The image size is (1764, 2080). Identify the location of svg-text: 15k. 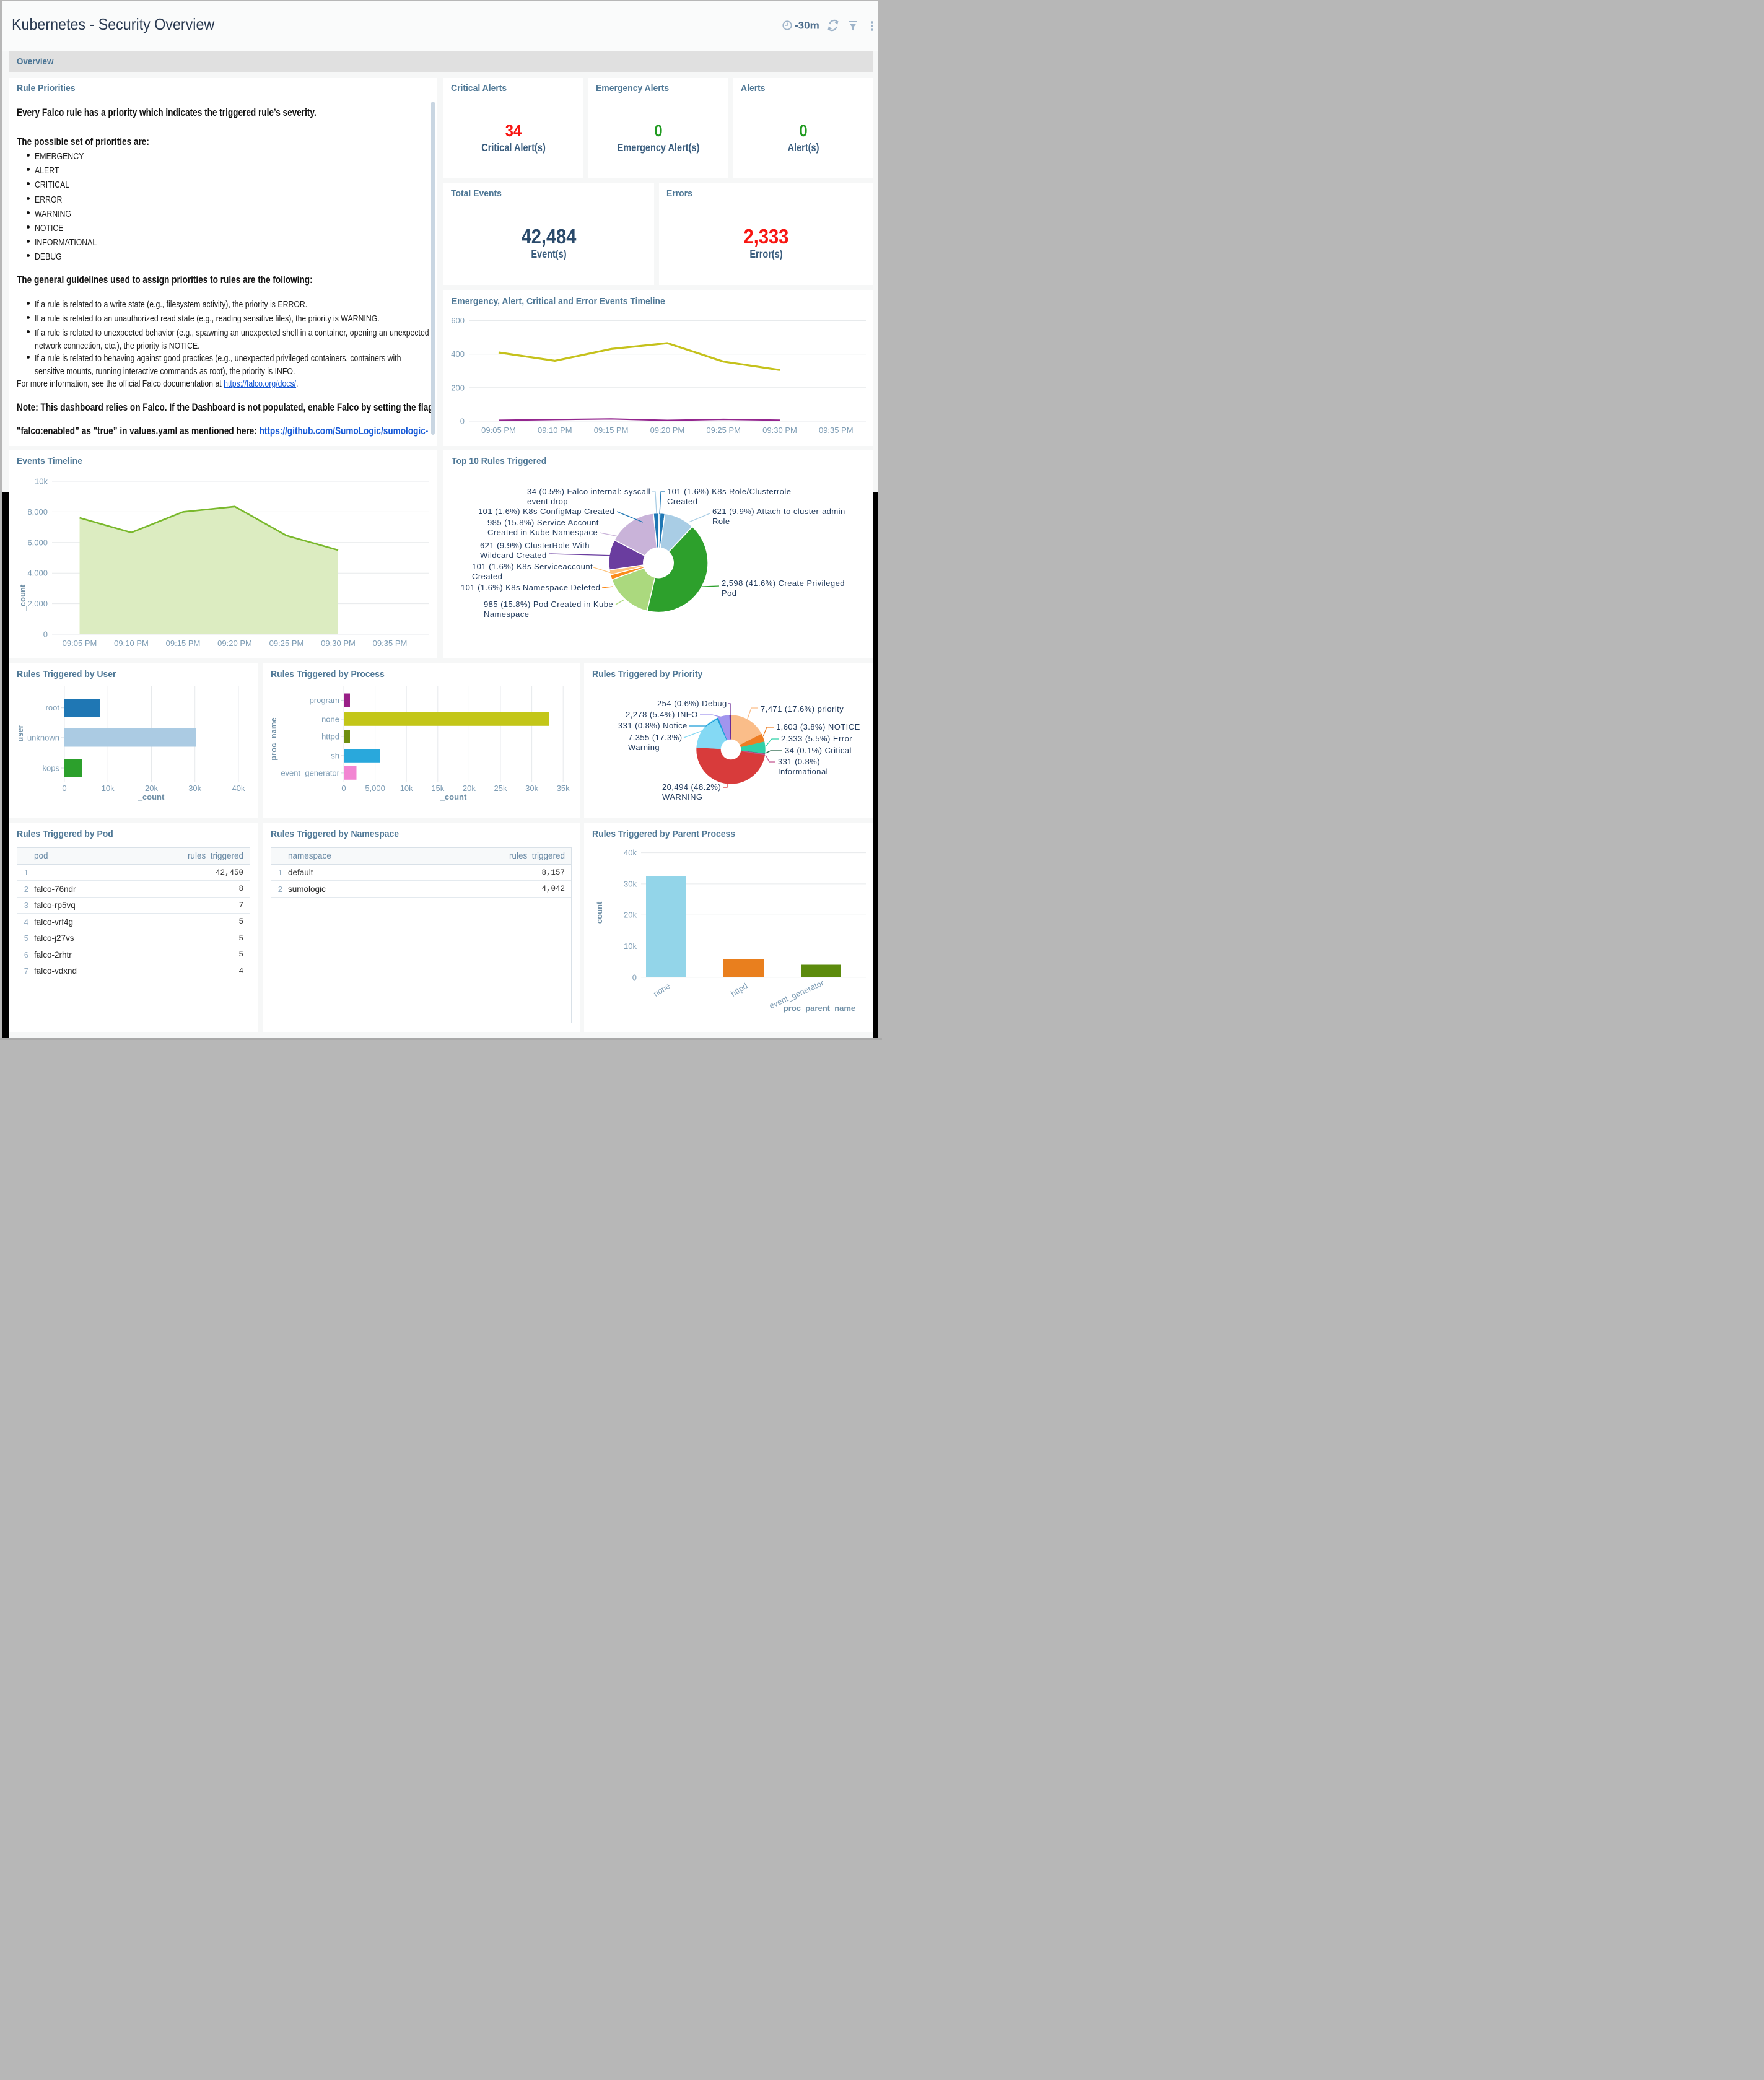
(437, 788).